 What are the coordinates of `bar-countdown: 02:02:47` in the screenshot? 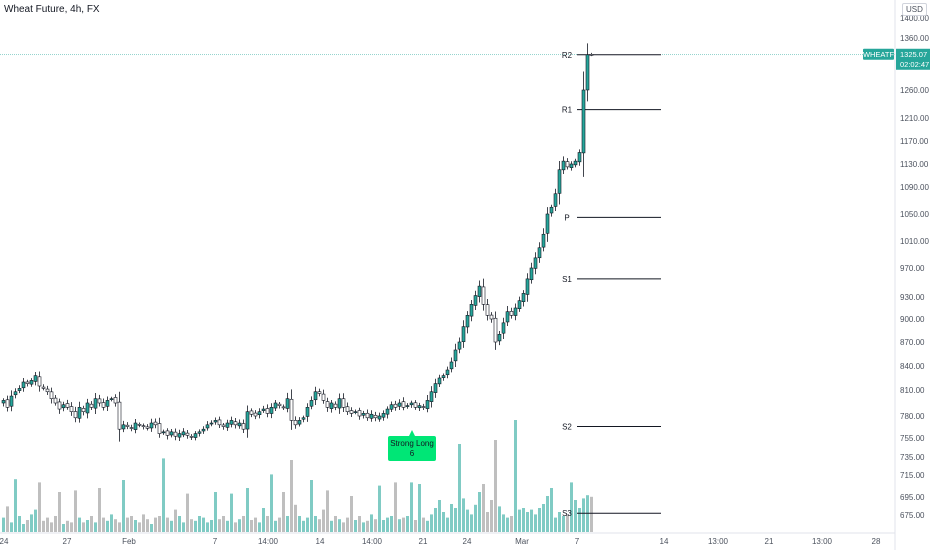 It's located at (914, 64).